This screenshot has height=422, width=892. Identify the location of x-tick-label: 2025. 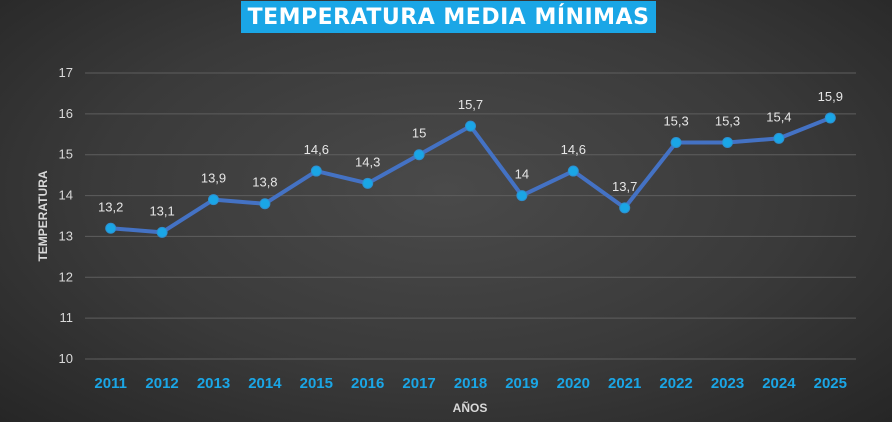
(830, 383).